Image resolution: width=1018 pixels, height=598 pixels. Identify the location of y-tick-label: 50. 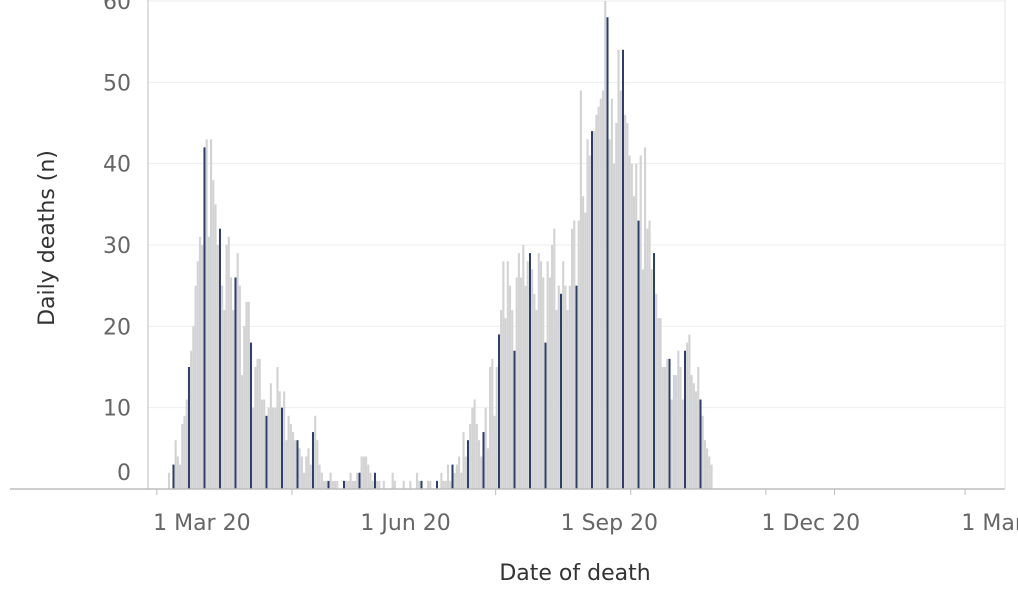
(117, 83).